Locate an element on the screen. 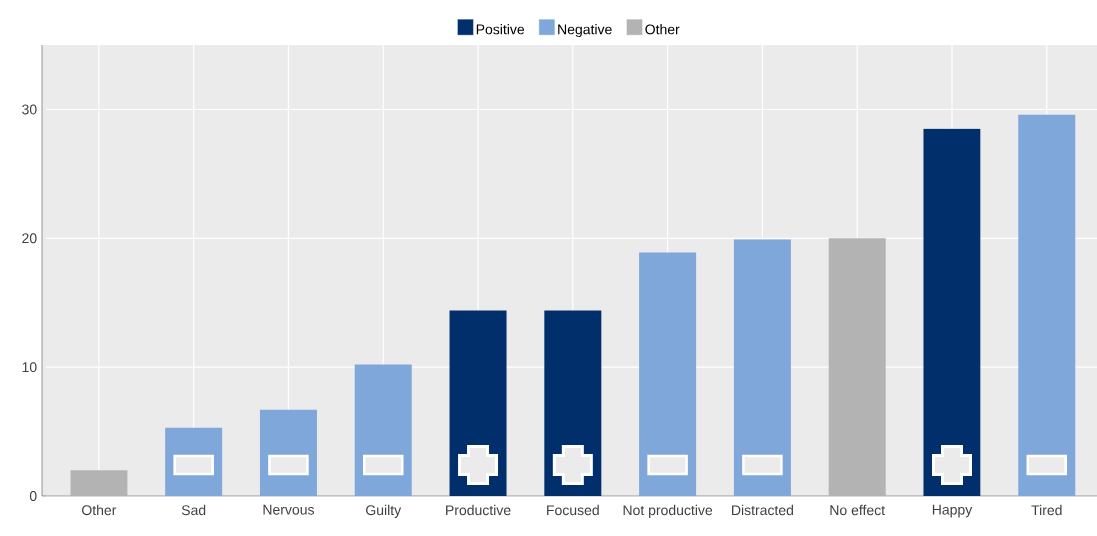 Image resolution: width=1097 pixels, height=536 pixels. legend-label: Other is located at coordinates (662, 29).